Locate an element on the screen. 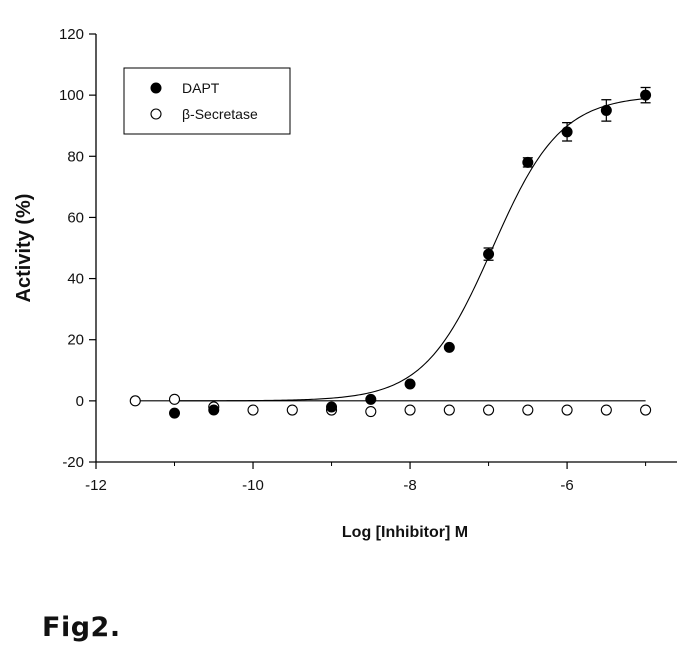  figure-label: Fig2. is located at coordinates (81, 627).